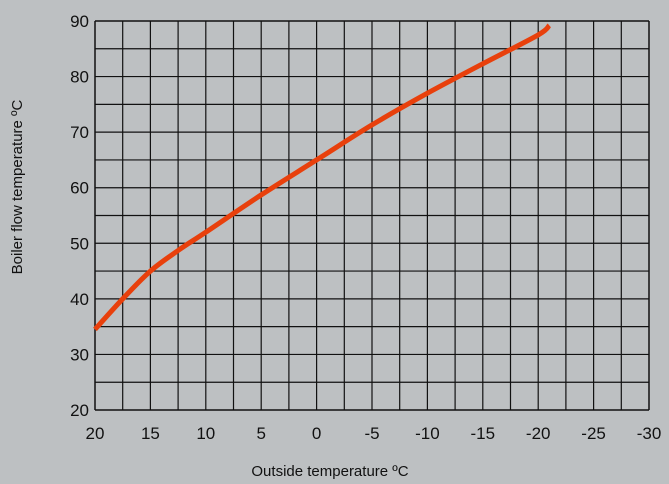  Describe the element at coordinates (329, 471) in the screenshot. I see `x-axis-label: Outside temperature ºC` at that location.